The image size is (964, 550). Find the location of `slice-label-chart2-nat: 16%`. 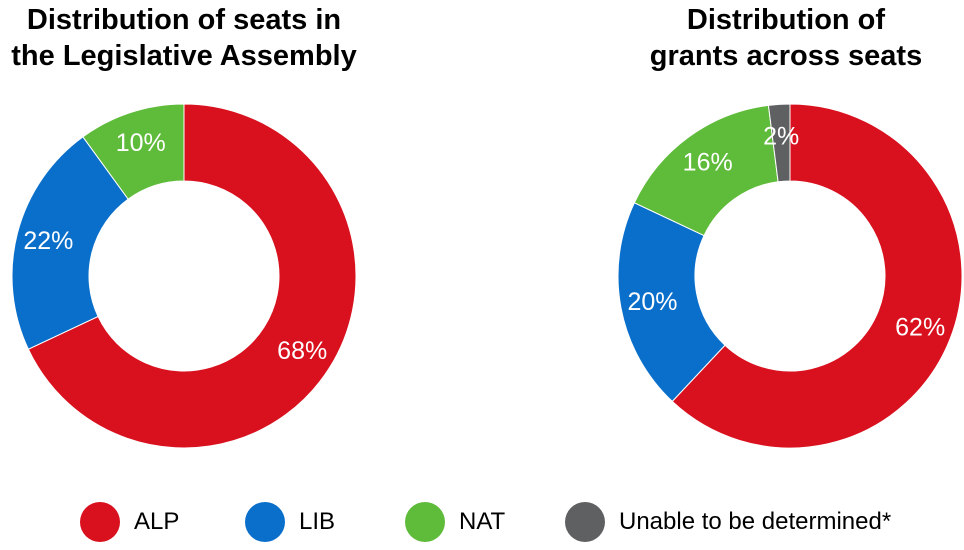

slice-label-chart2-nat: 16% is located at coordinates (708, 163).